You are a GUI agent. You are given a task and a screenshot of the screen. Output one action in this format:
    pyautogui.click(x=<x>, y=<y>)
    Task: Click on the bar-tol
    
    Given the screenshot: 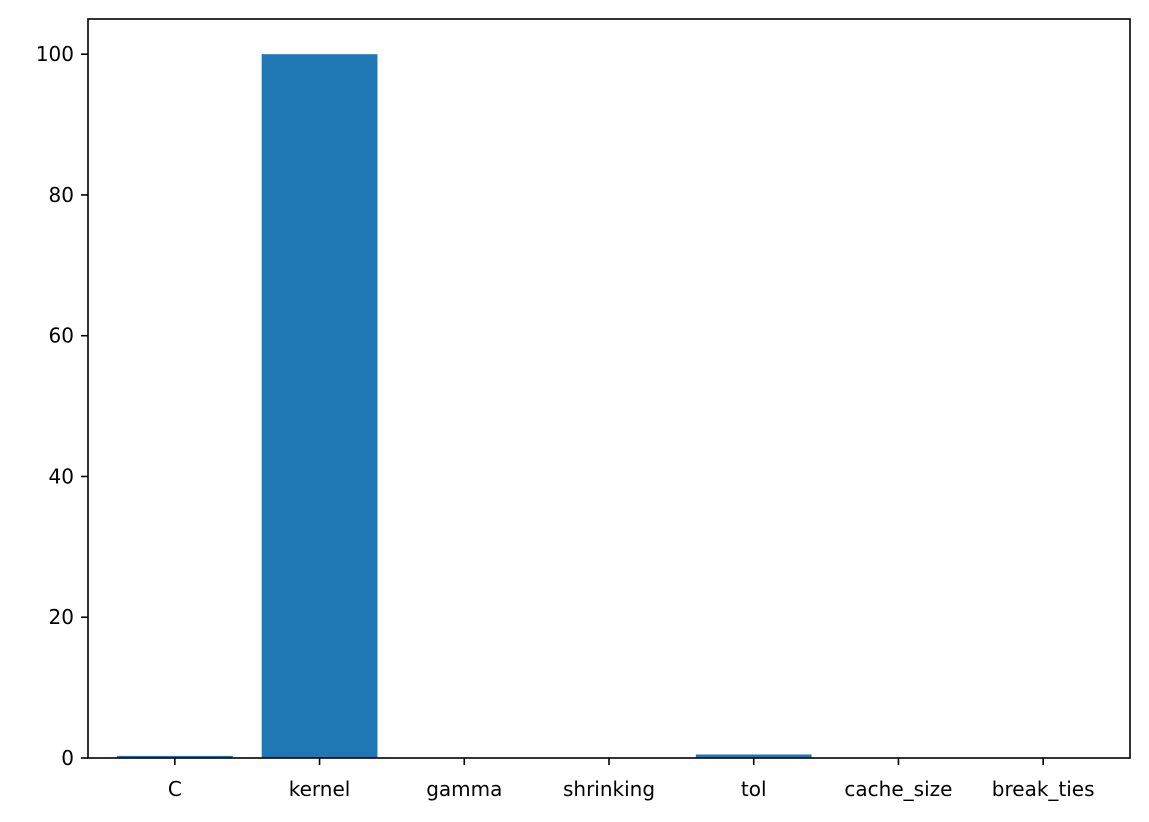 What is the action you would take?
    pyautogui.click(x=753, y=756)
    